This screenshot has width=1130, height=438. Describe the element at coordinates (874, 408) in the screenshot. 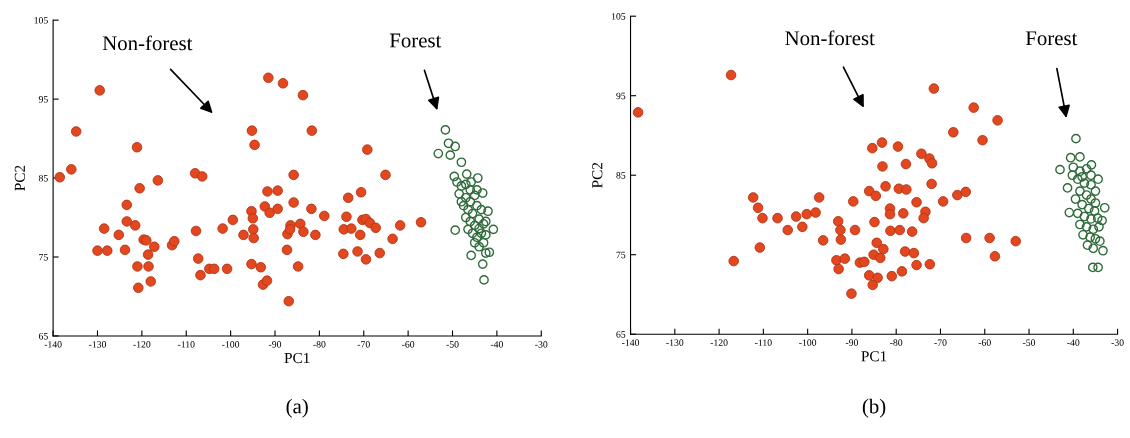

I see `text: (b)` at that location.